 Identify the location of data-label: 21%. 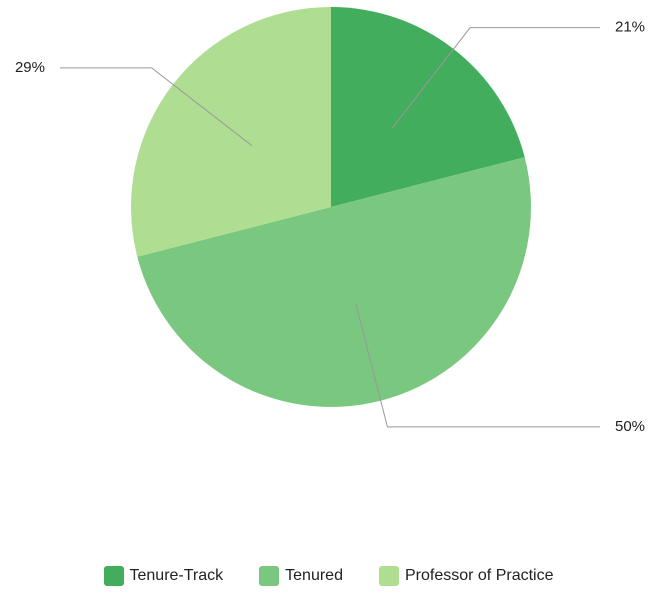
(630, 27).